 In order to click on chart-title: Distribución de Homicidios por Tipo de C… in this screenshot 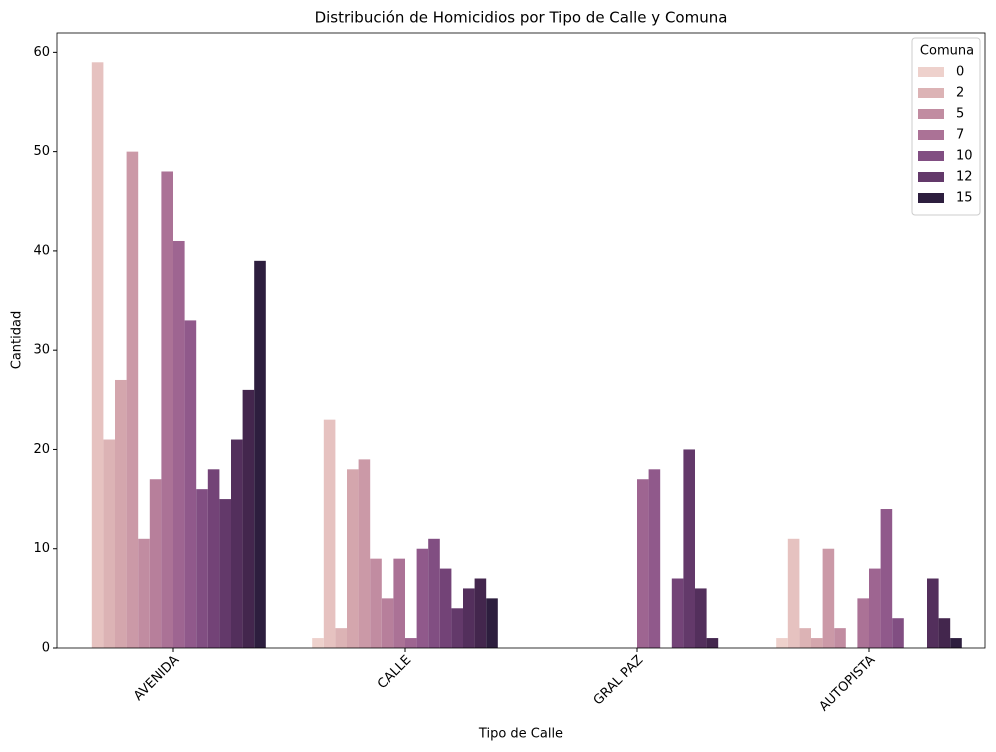, I will do `click(521, 18)`.